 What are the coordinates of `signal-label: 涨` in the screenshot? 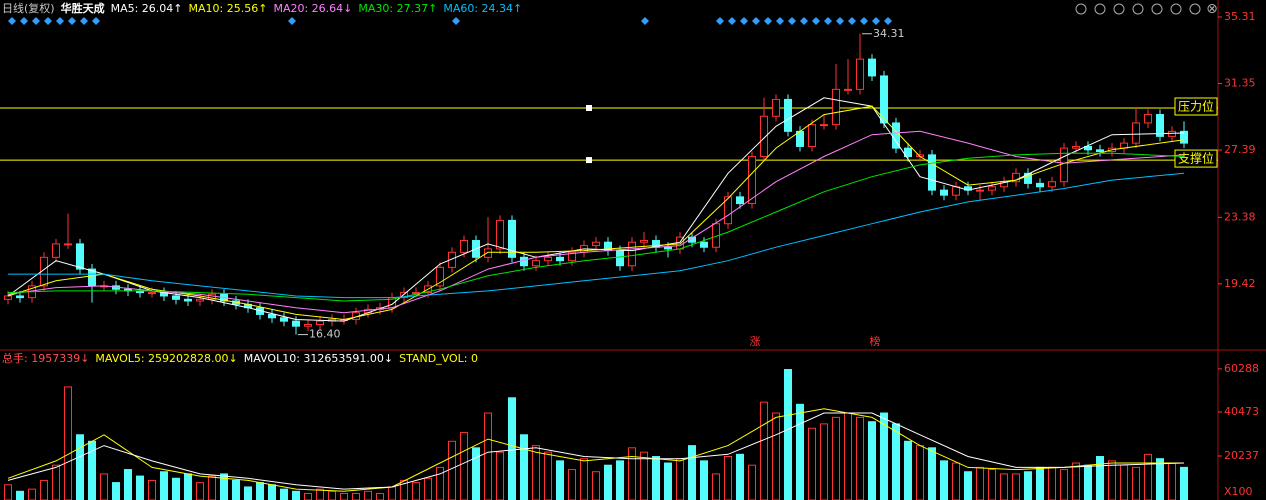 It's located at (755, 341).